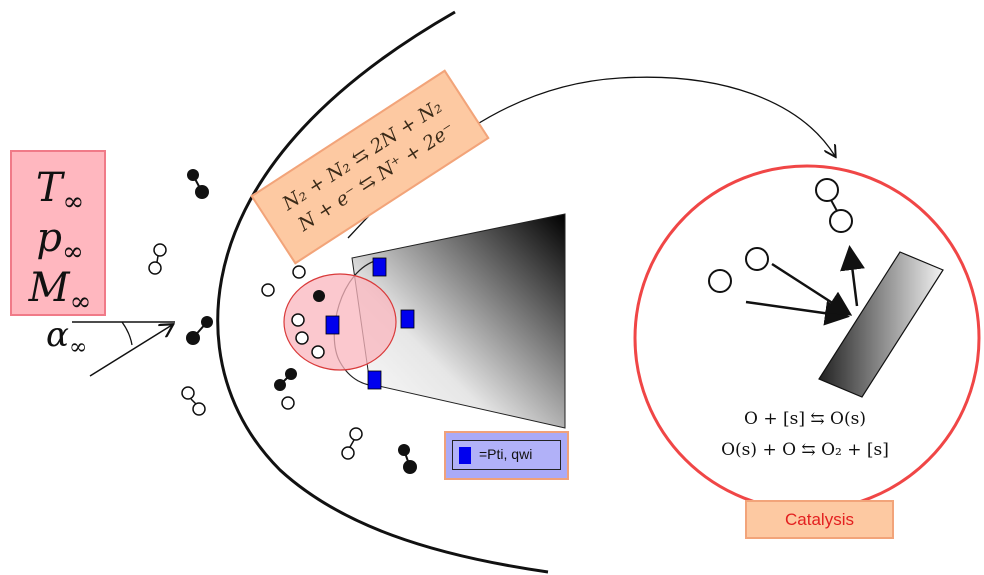 The height and width of the screenshot is (575, 984). Describe the element at coordinates (881, 324) in the screenshot. I see `catalytic-surface` at that location.